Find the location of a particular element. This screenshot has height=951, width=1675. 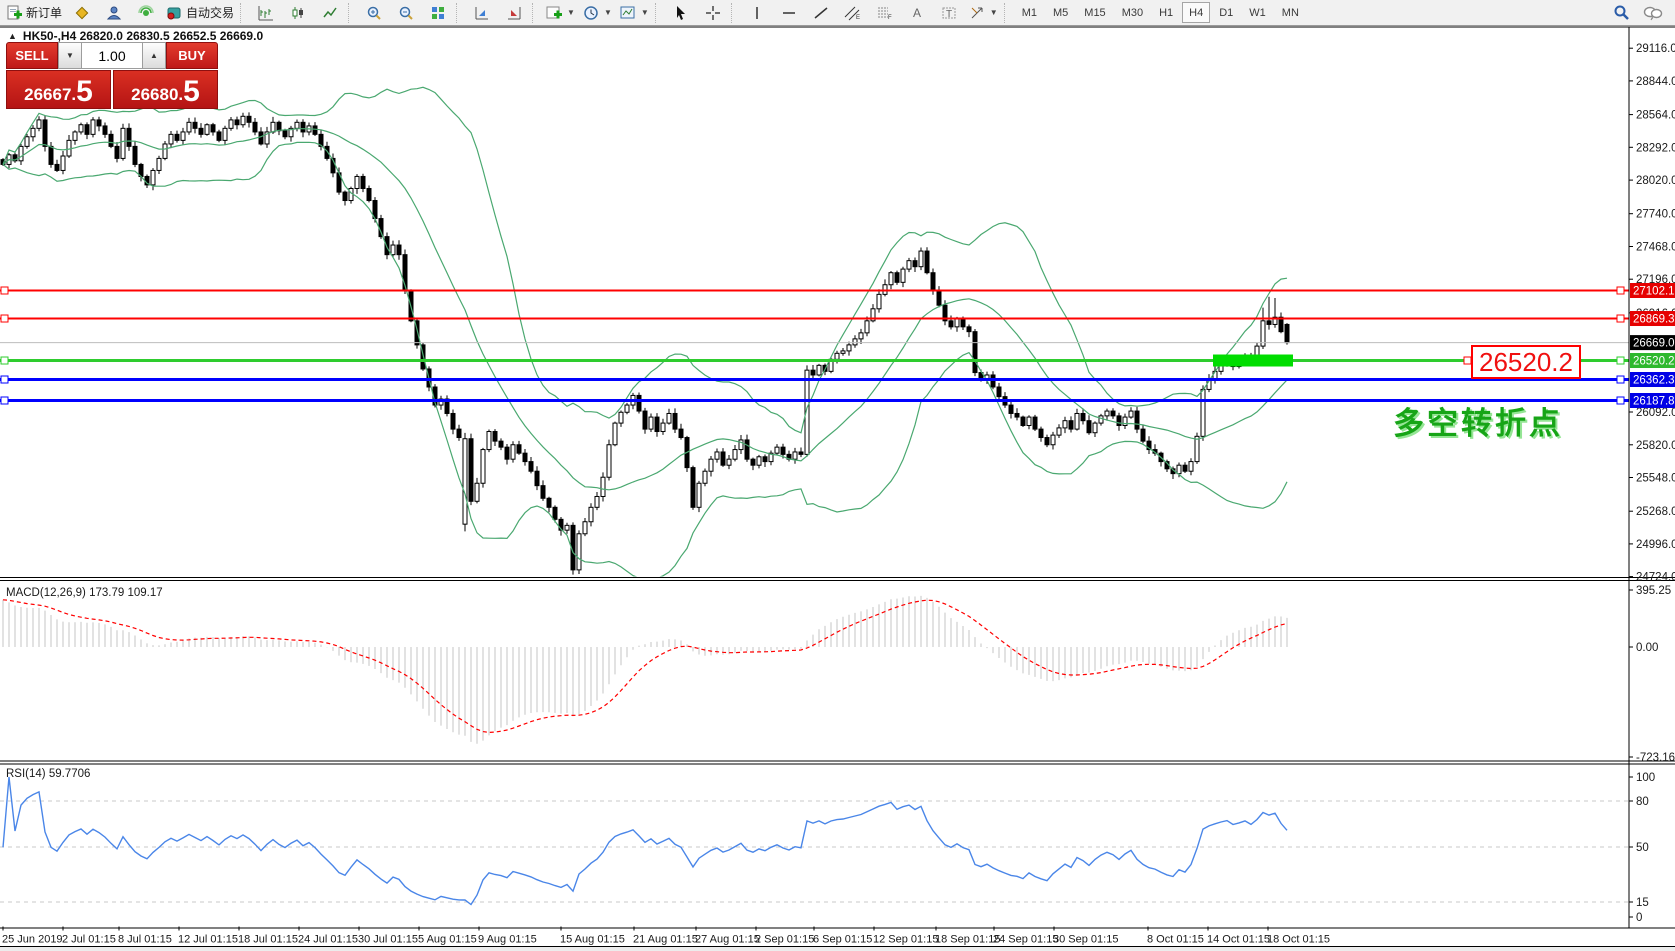

time-axis-label: 14 Oct 01:15 is located at coordinates (1238, 940).